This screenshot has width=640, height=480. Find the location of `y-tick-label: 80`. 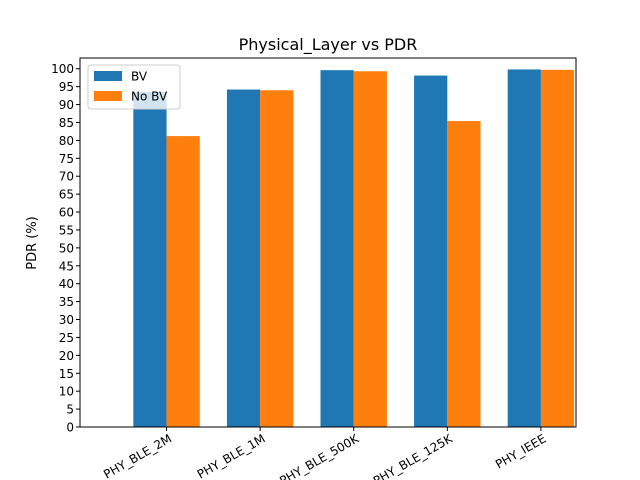

y-tick-label: 80 is located at coordinates (66, 141).